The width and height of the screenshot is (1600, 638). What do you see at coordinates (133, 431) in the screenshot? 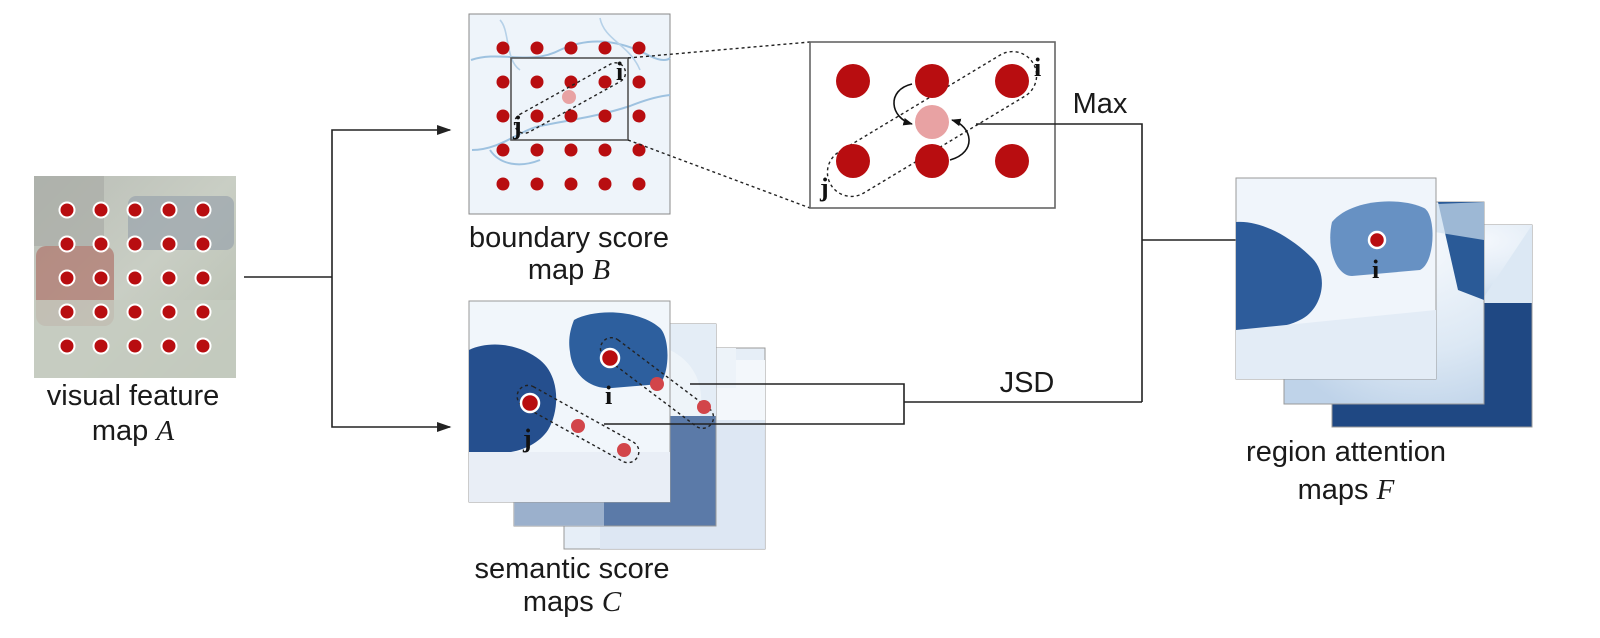
I see `visual-feature-label-line2: map A` at bounding box center [133, 431].